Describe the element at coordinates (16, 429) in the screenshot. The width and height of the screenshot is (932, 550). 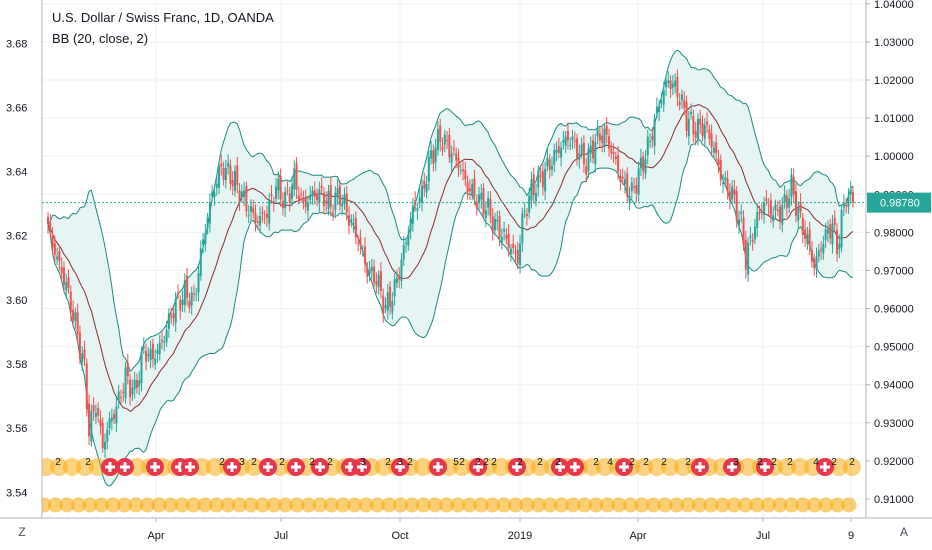
I see `left-tick-label: 3.56` at that location.